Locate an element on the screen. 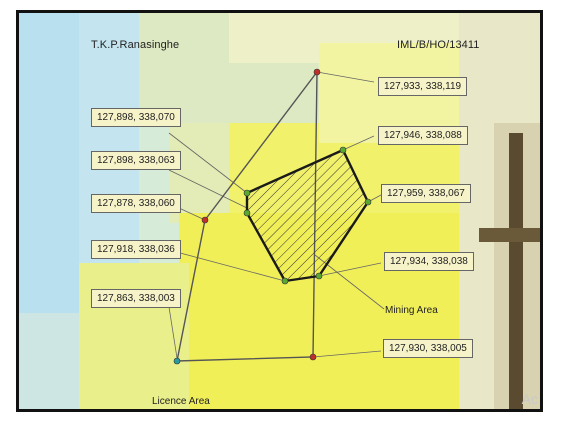 This screenshot has width=582, height=424. mining-area-label: Mining Area is located at coordinates (411, 310).